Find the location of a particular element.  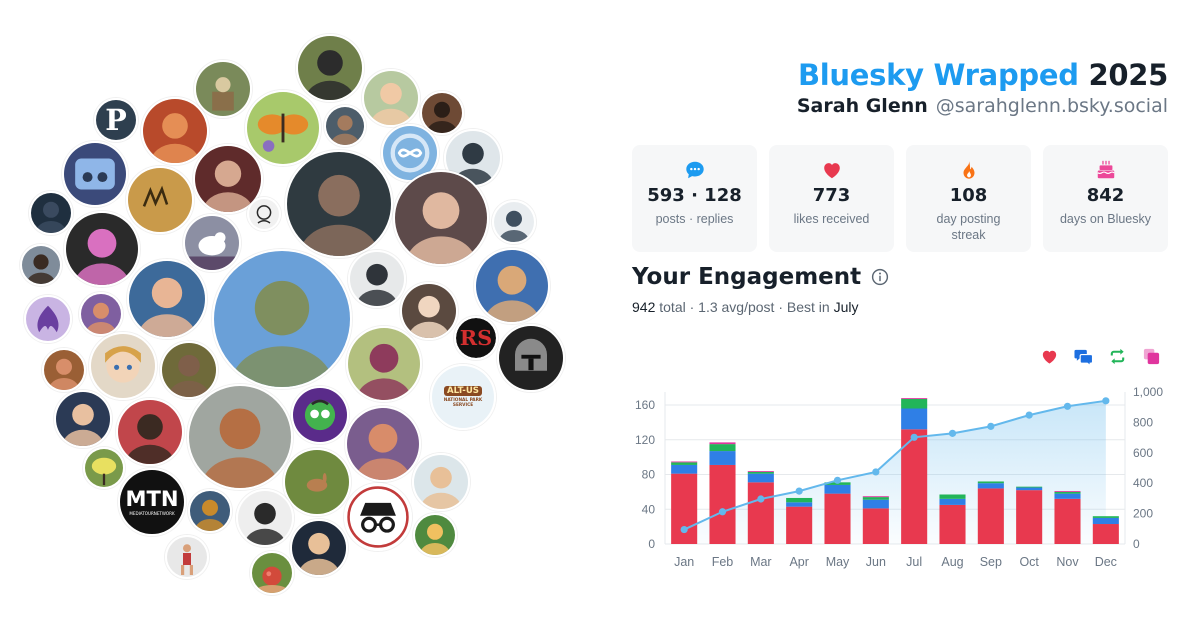

avatar: ALT-US NATIONAL PARK SERVICE is located at coordinates (463, 397).